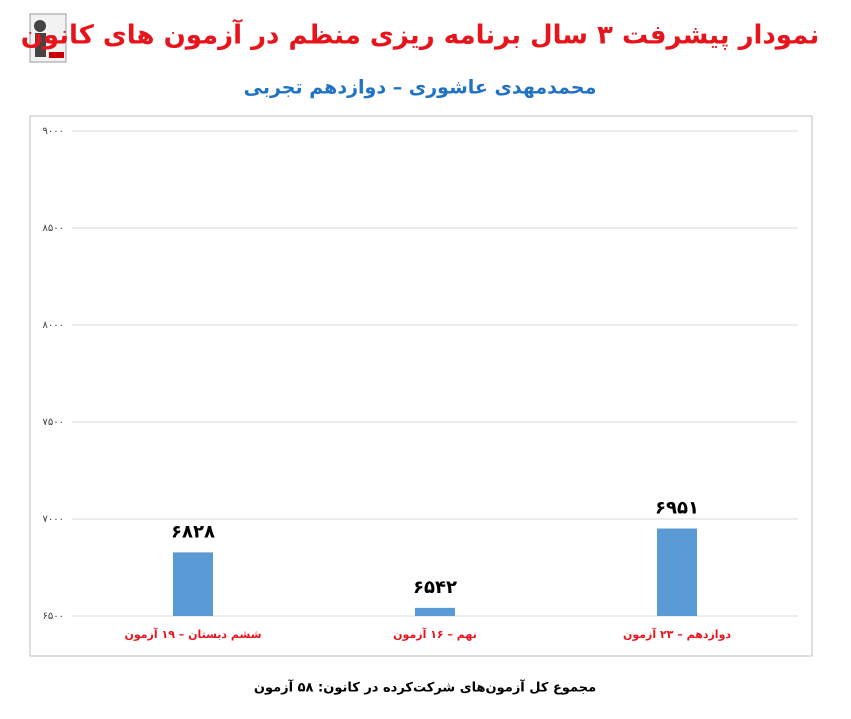 This screenshot has width=851, height=719. I want to click on y-tick-label: ۸۵۰۰, so click(53, 228).